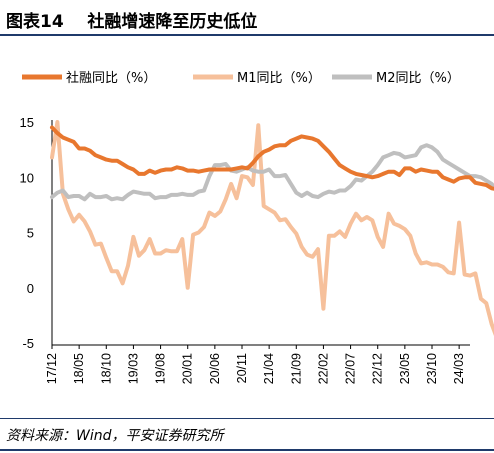 Image resolution: width=494 pixels, height=453 pixels. I want to click on source-note: 资料来源：Wind，平安证券研究所, so click(115, 436).